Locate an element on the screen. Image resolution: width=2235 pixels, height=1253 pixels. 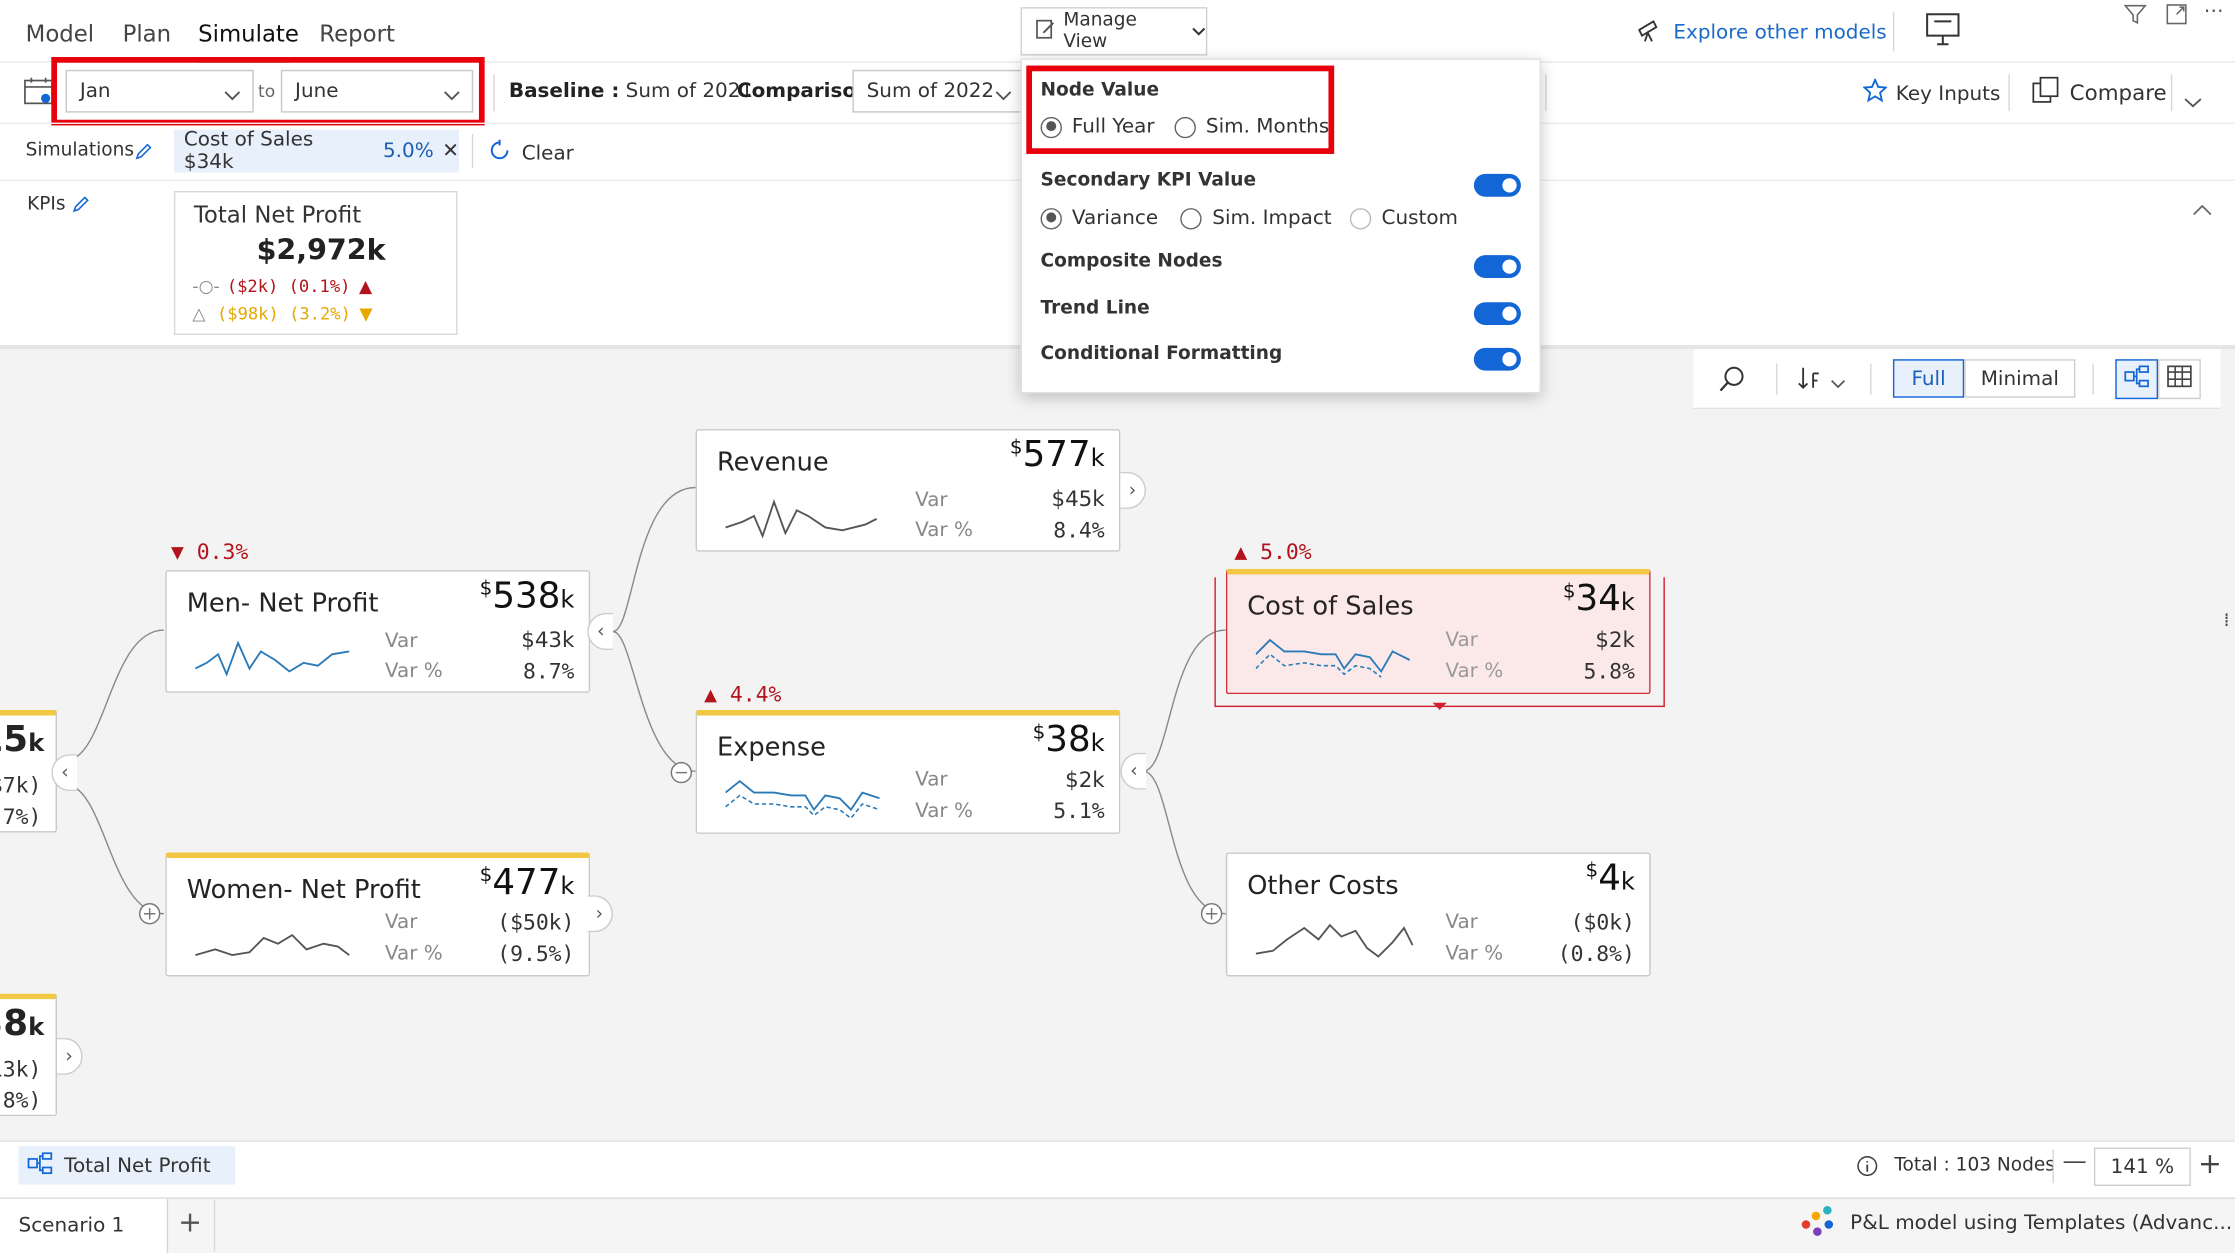
tab-plan: Plan is located at coordinates (147, 33).